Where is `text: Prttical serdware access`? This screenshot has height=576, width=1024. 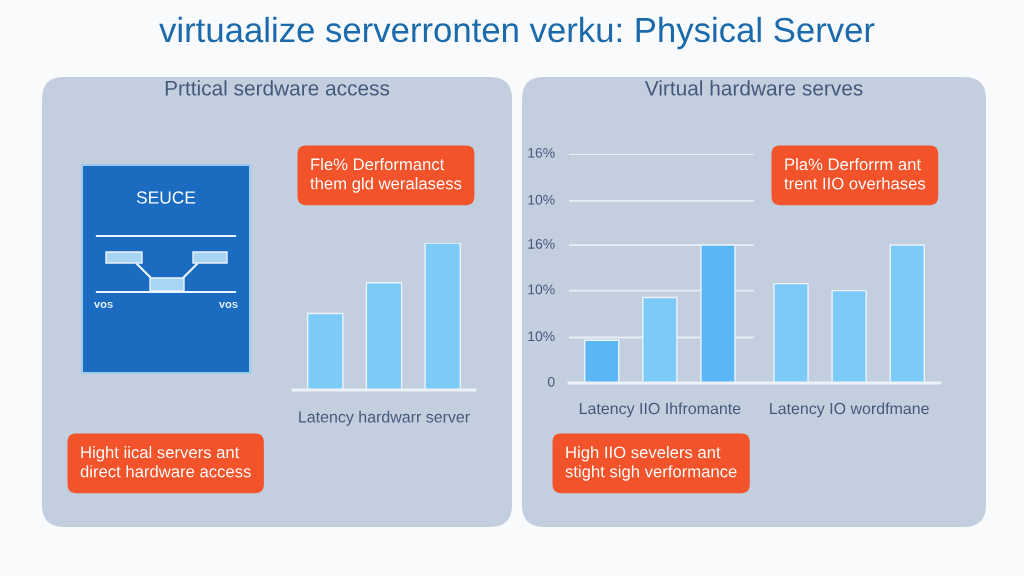 text: Prttical serdware access is located at coordinates (277, 88).